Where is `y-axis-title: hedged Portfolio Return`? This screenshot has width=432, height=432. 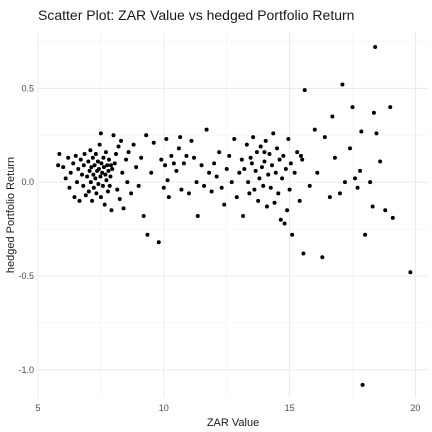
y-axis-title: hedged Portfolio Return is located at coordinates (11, 215).